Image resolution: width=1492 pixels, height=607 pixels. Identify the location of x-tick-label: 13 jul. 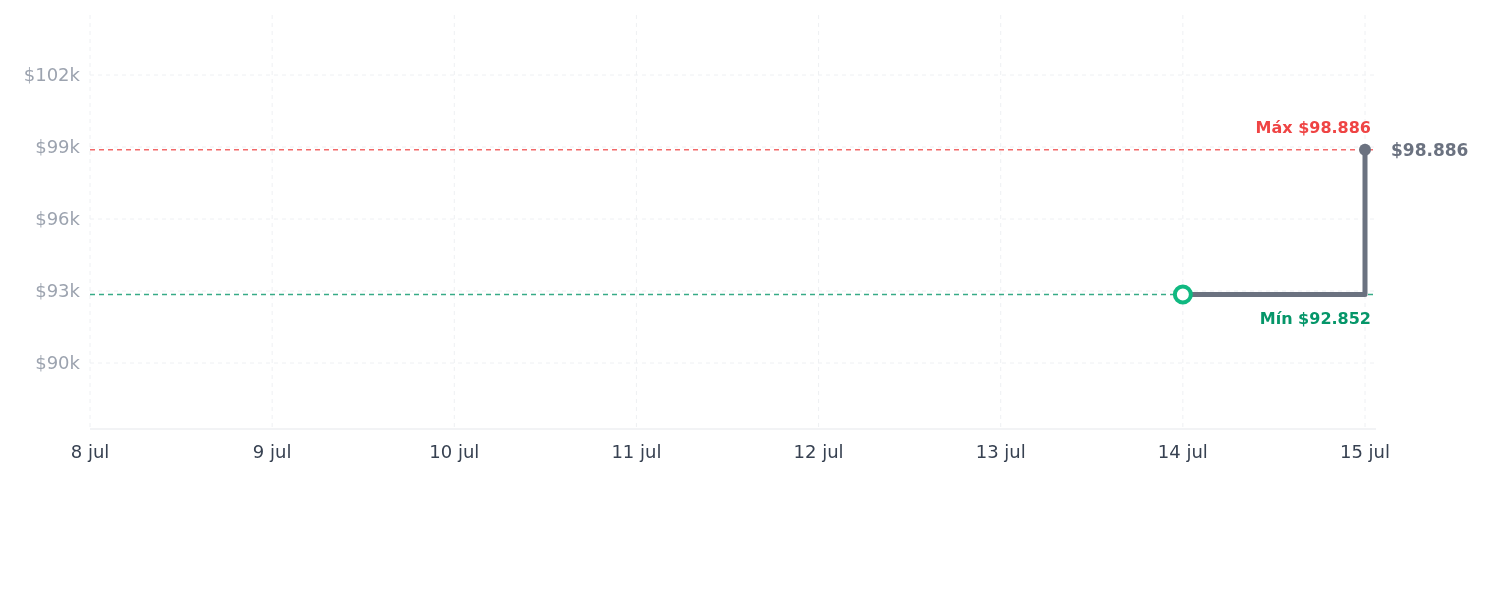
(1000, 451).